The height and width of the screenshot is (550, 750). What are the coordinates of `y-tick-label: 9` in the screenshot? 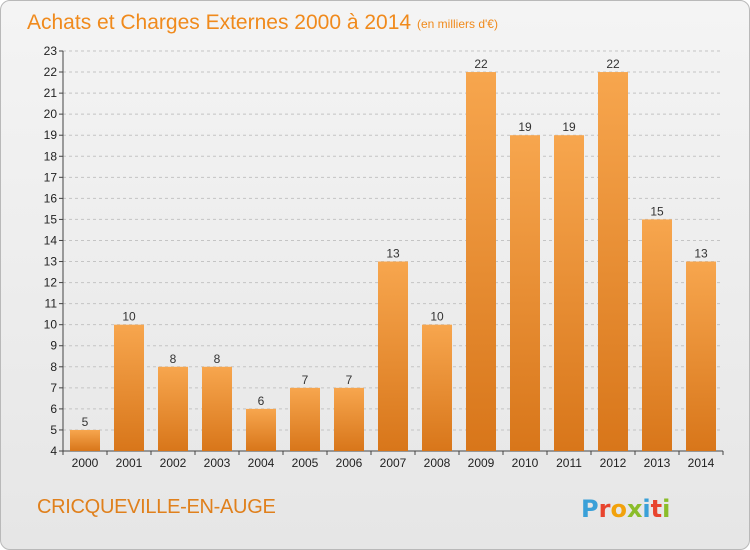 It's located at (53, 346).